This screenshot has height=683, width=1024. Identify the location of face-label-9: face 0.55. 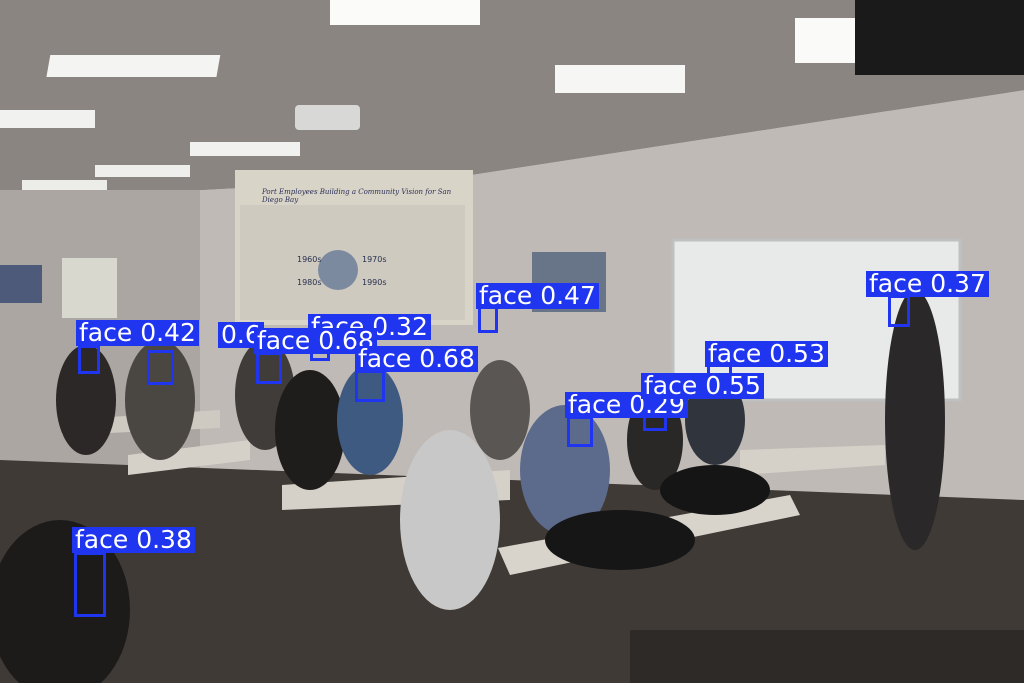
(702, 386).